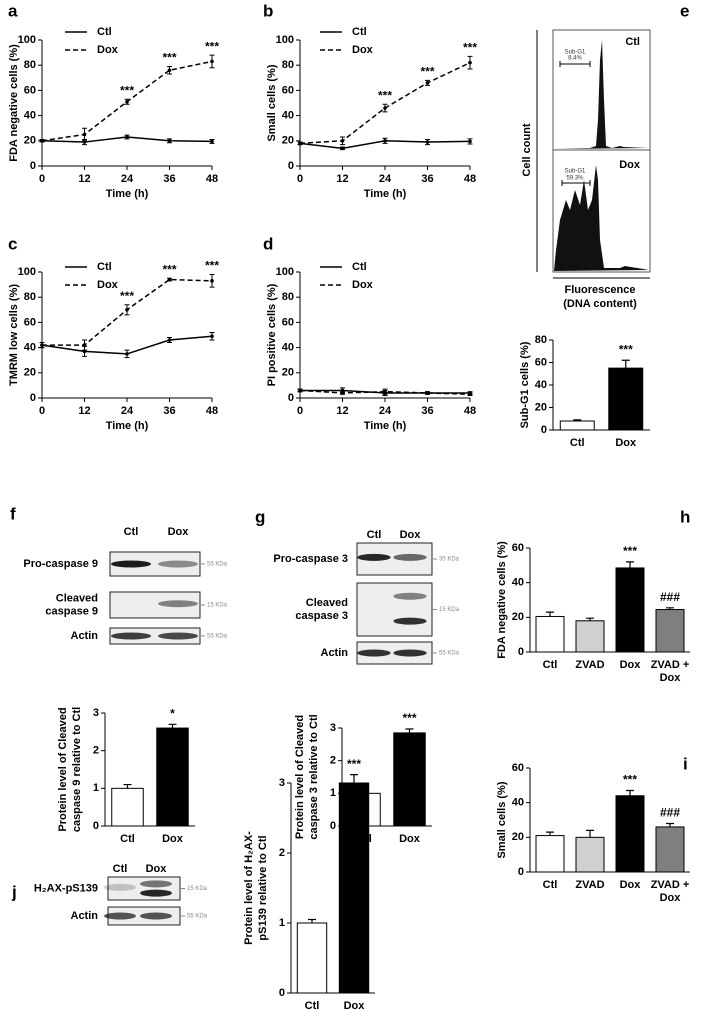 This screenshot has width=722, height=1010. I want to click on y-axis-label: pS139 relative to Ctl, so click(263, 887).